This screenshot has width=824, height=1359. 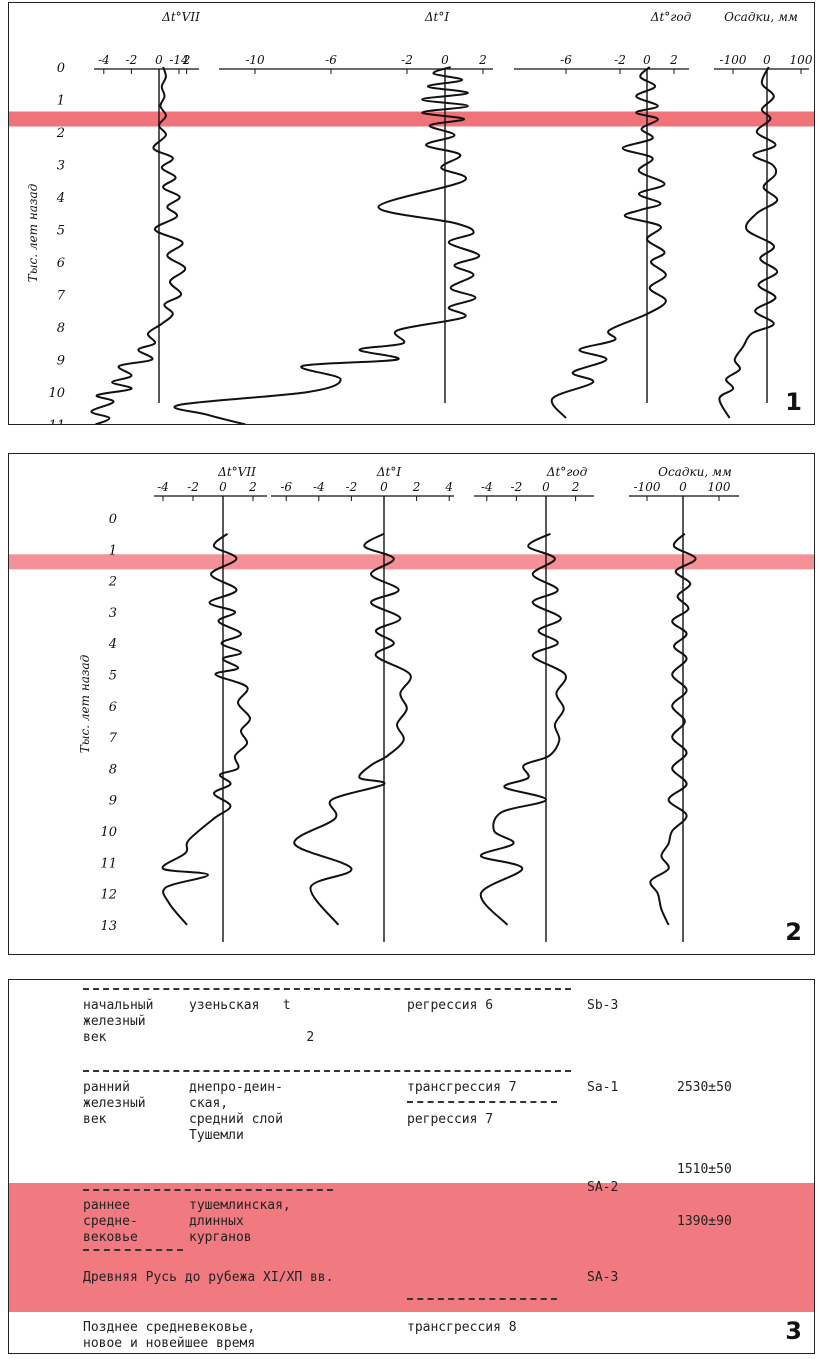 I want to click on stage-cell: SA-2, so click(x=603, y=1187).